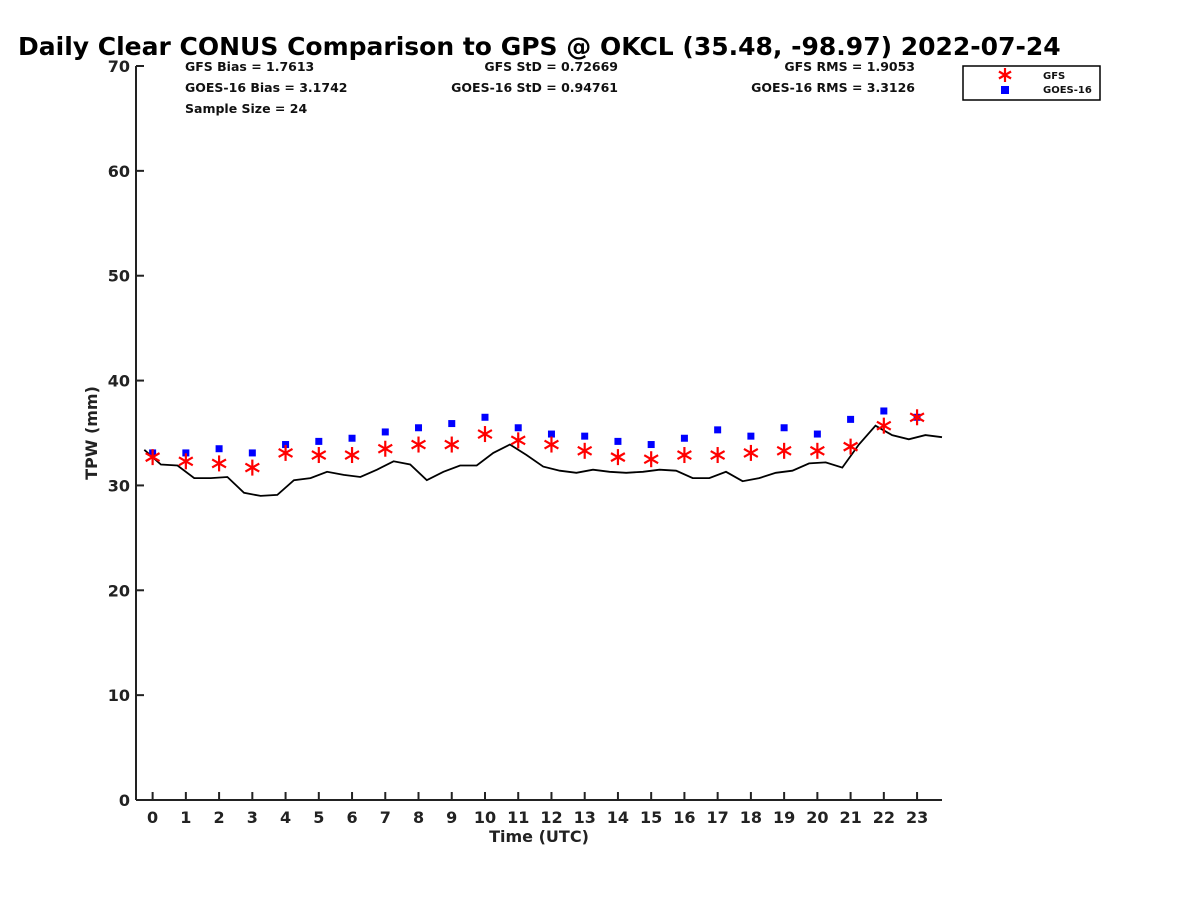 The width and height of the screenshot is (1200, 900). What do you see at coordinates (119, 171) in the screenshot?
I see `y-tick-label: 60` at bounding box center [119, 171].